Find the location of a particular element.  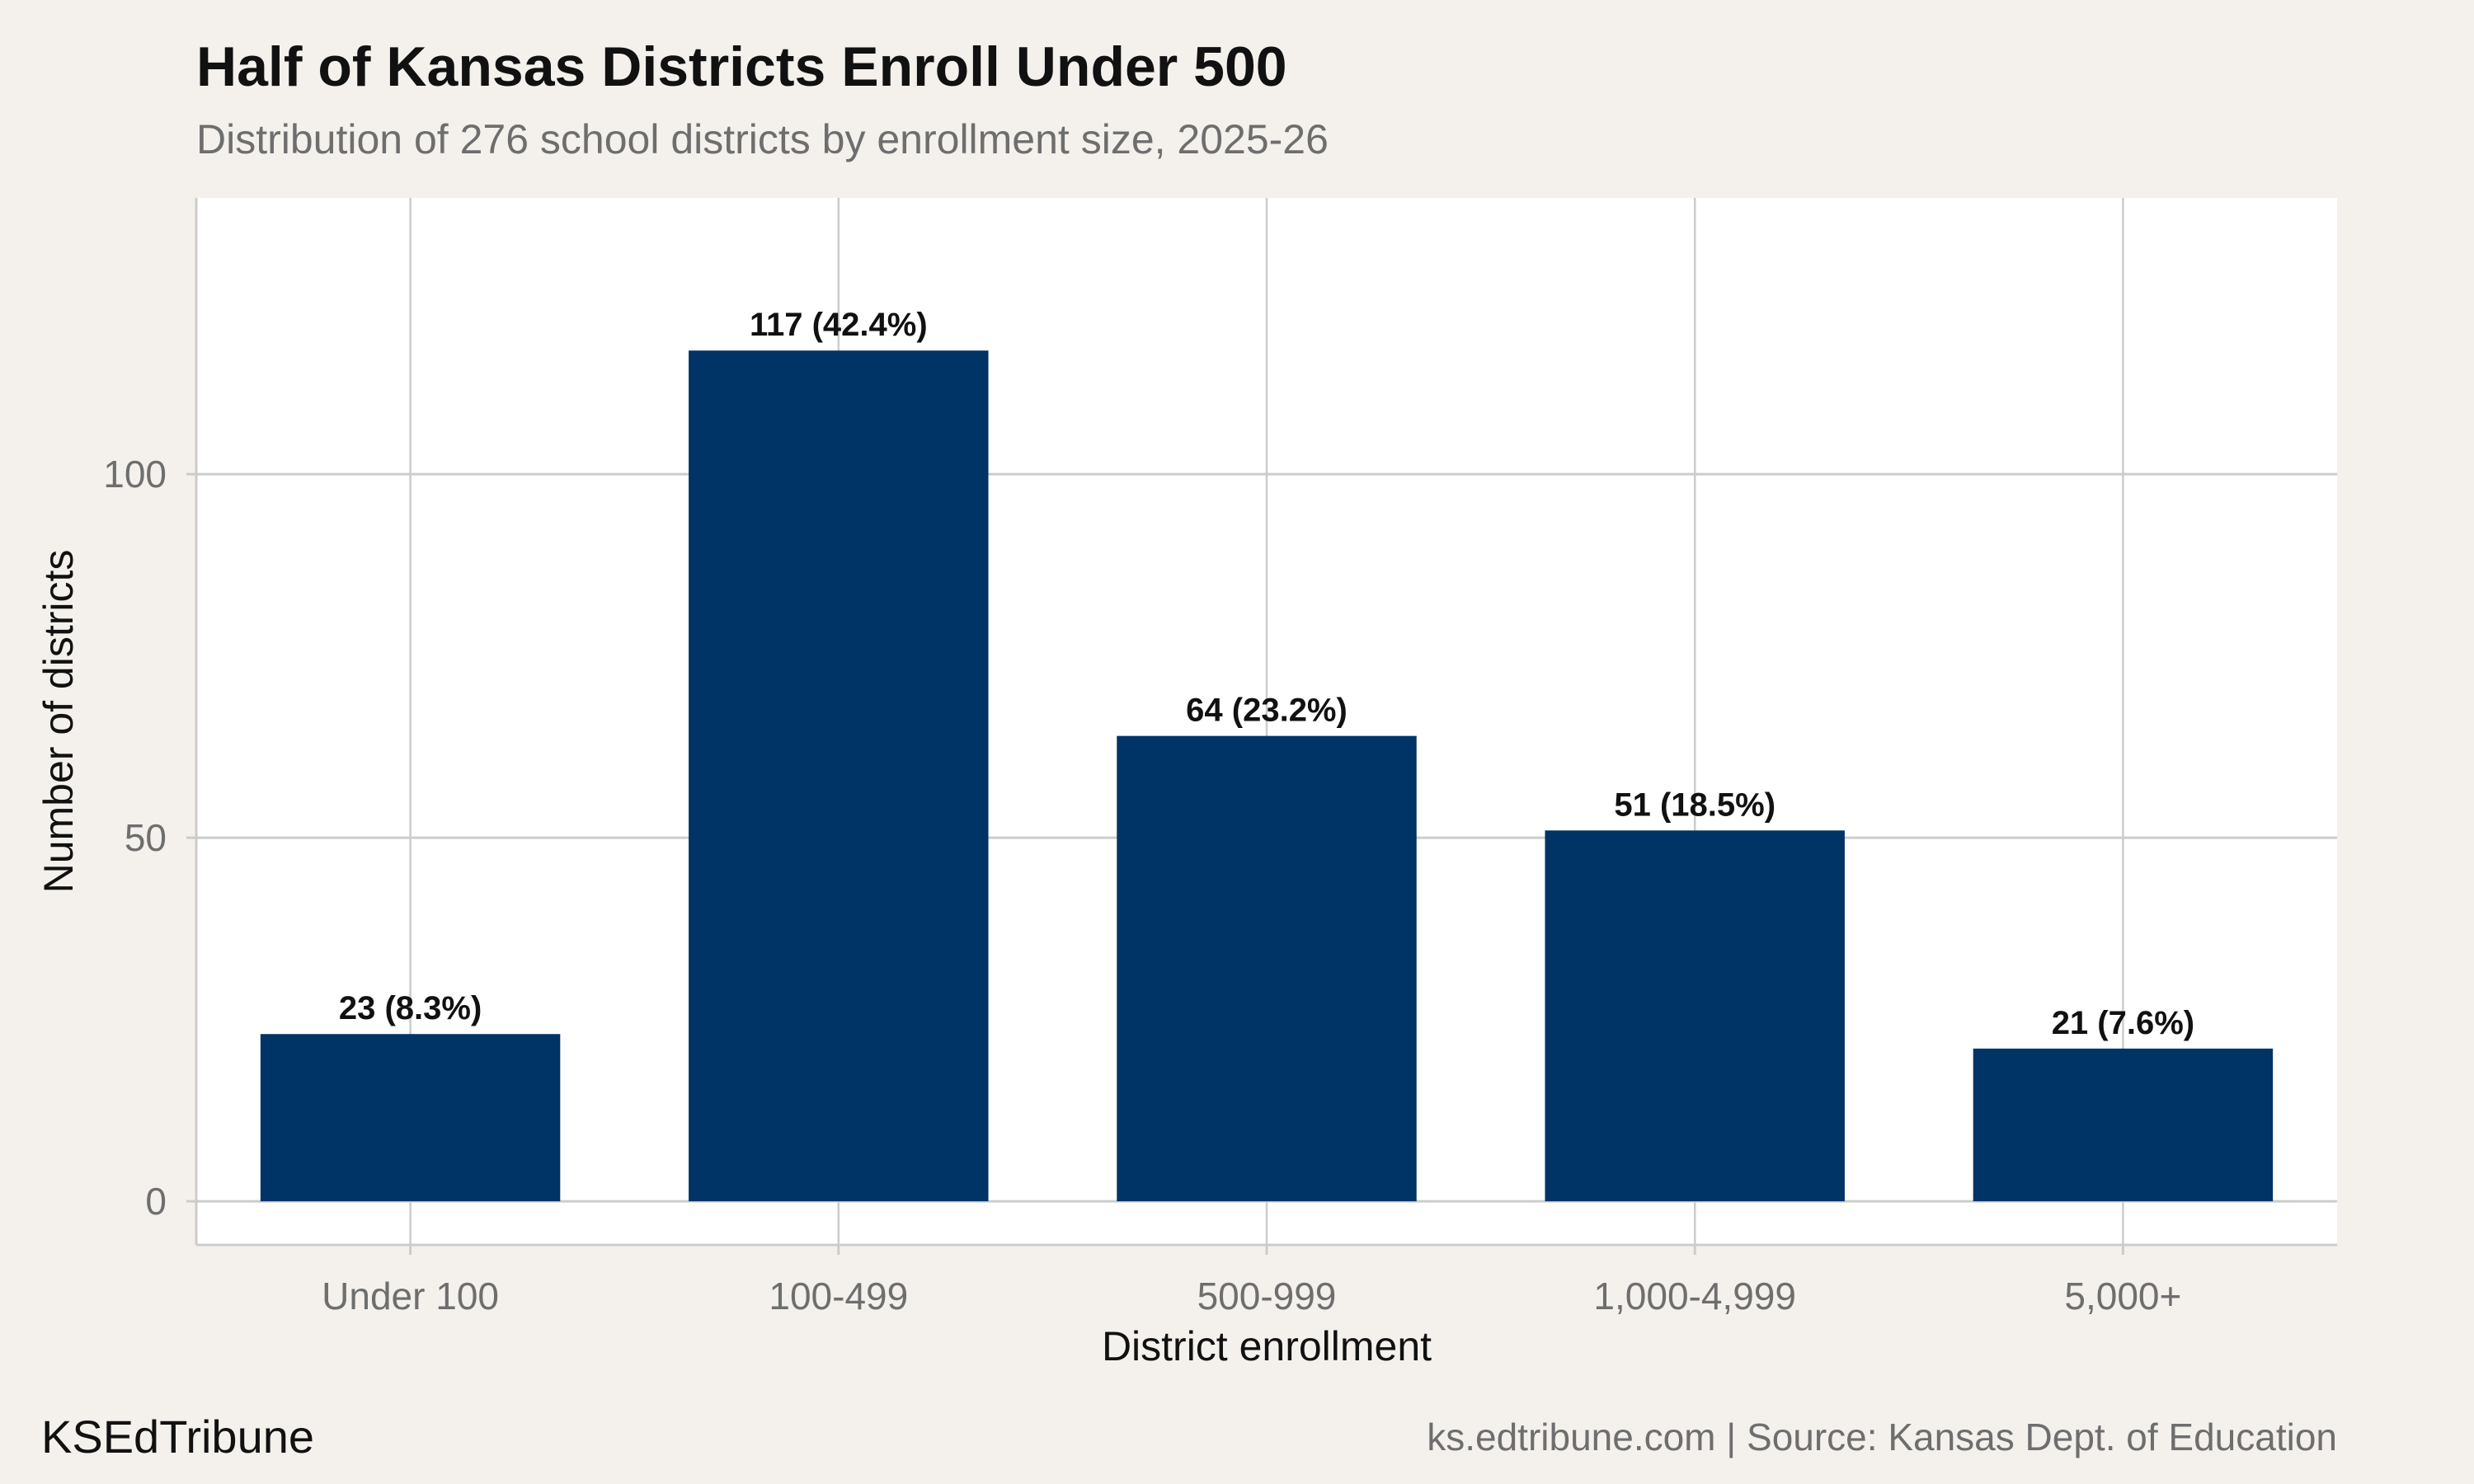

brand-logo-text: KSEdTribune is located at coordinates (177, 1437).